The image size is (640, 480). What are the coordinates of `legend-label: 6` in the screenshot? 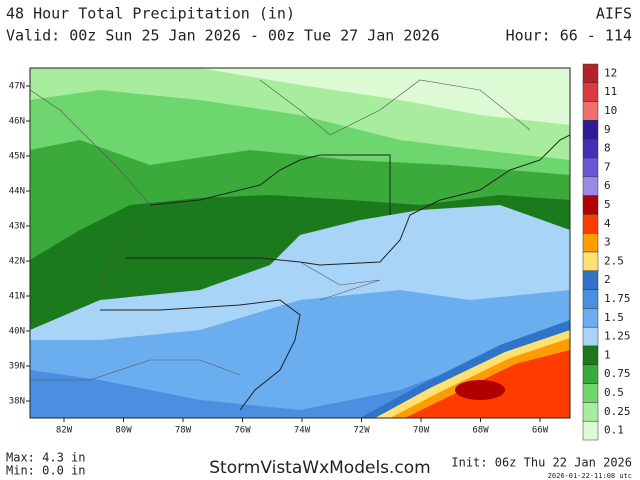 It's located at (607, 185).